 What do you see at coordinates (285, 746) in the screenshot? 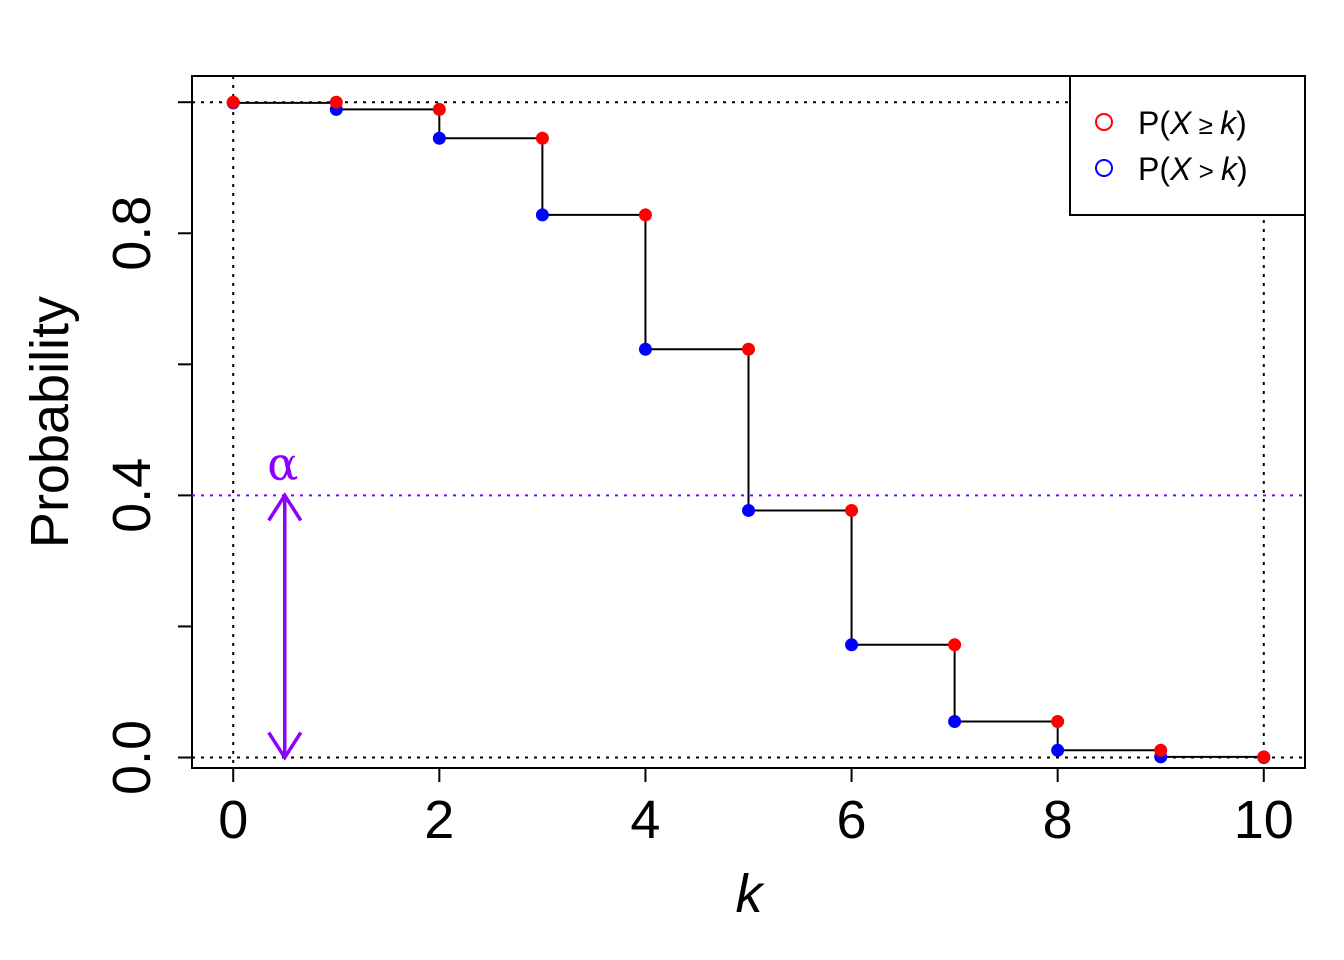
I see `alpha-arrow-head-bottom` at bounding box center [285, 746].